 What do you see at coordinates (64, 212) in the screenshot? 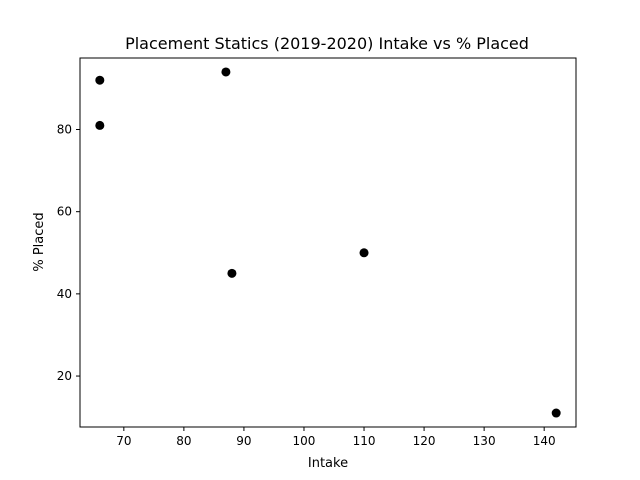
I see `y-tick-label: 60` at bounding box center [64, 212].